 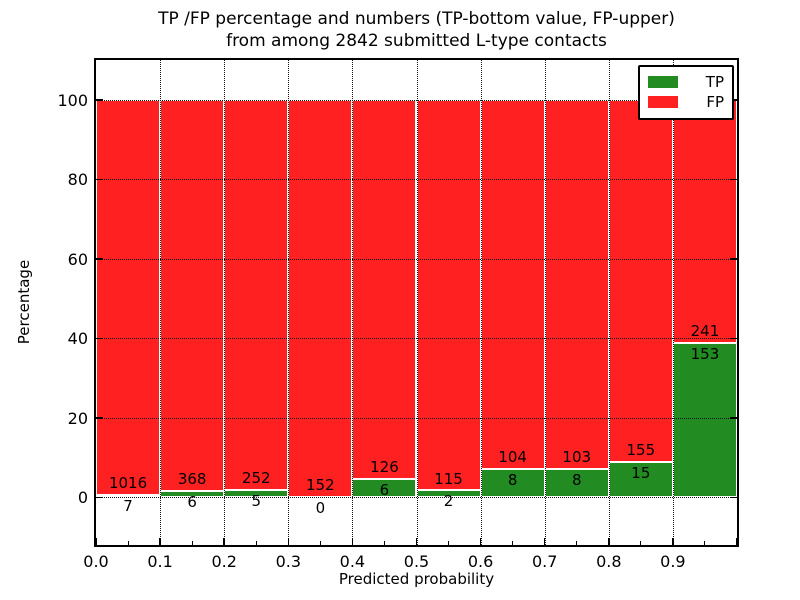 I want to click on x-tick-label: 0.7, so click(x=544, y=561).